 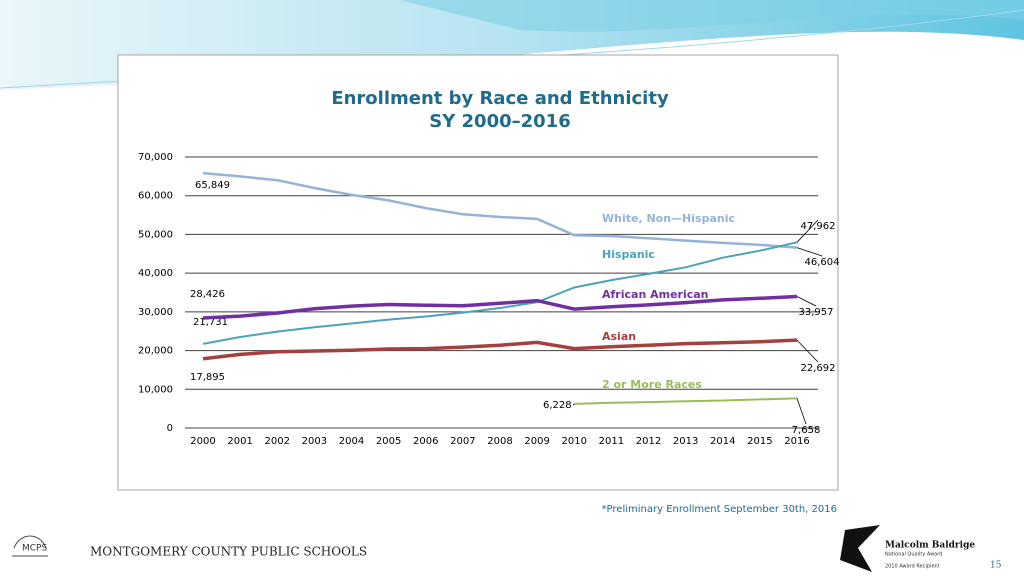 I want to click on x-tick-label: 2014, so click(x=722, y=441).